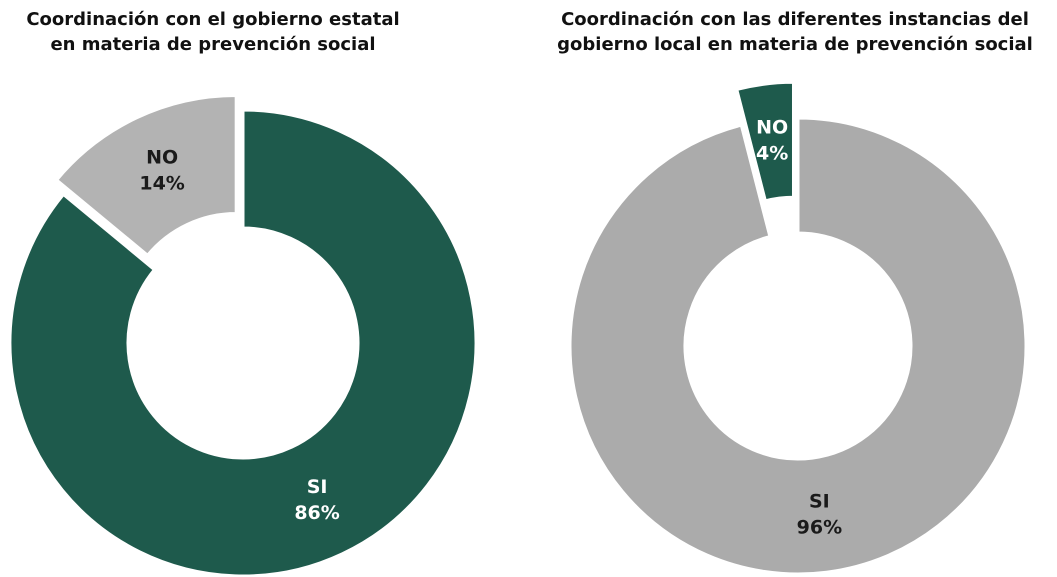 The width and height of the screenshot is (1057, 577). What do you see at coordinates (212, 19) in the screenshot?
I see `chart-title: Coordinación con el gobierno estatal` at bounding box center [212, 19].